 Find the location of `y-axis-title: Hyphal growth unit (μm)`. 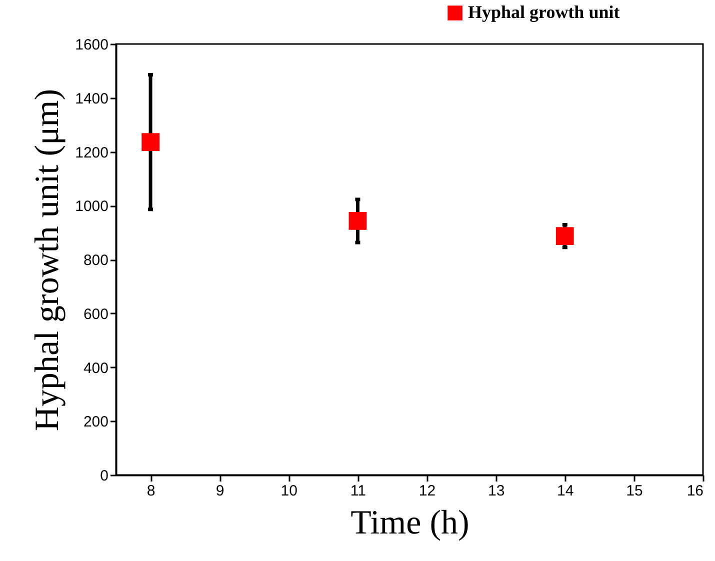

y-axis-title: Hyphal growth unit (μm) is located at coordinates (47, 260).